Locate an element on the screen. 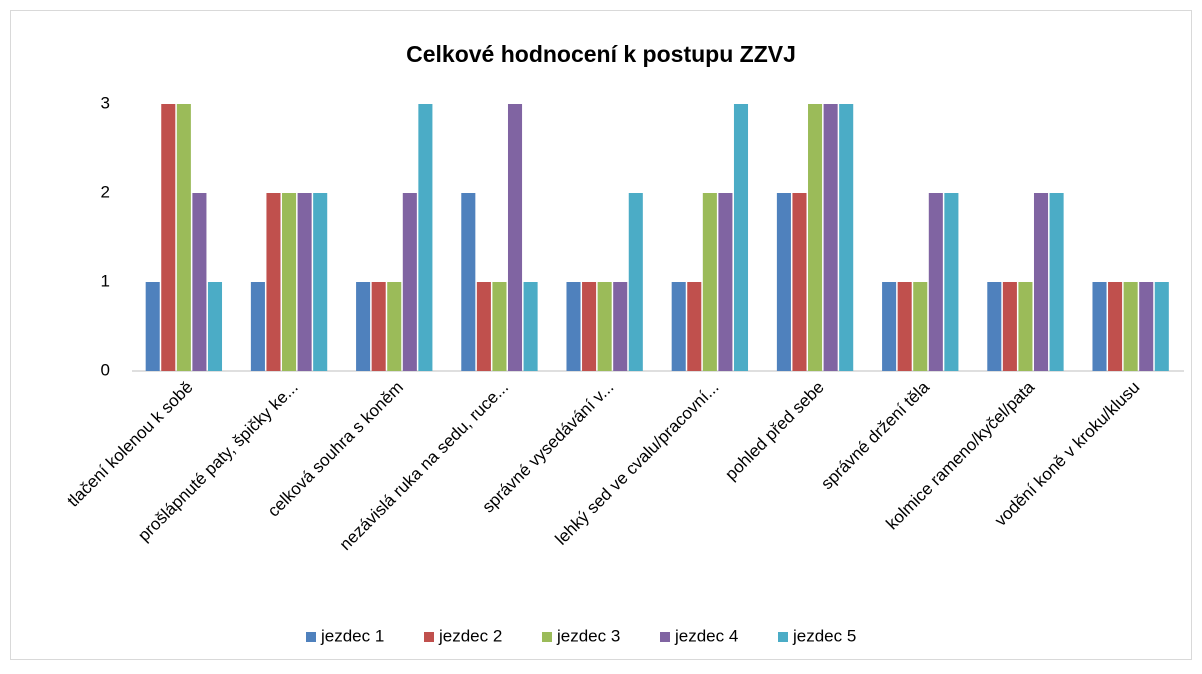 The height and width of the screenshot is (674, 1202). y-tick-label: 2 is located at coordinates (105, 191).